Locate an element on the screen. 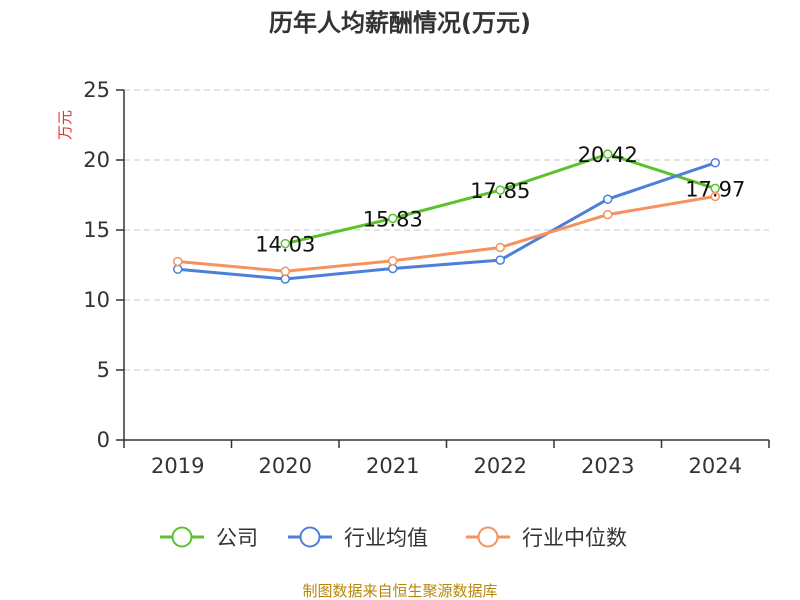 This screenshot has width=800, height=600. y-tick-label: 25 is located at coordinates (96, 90).